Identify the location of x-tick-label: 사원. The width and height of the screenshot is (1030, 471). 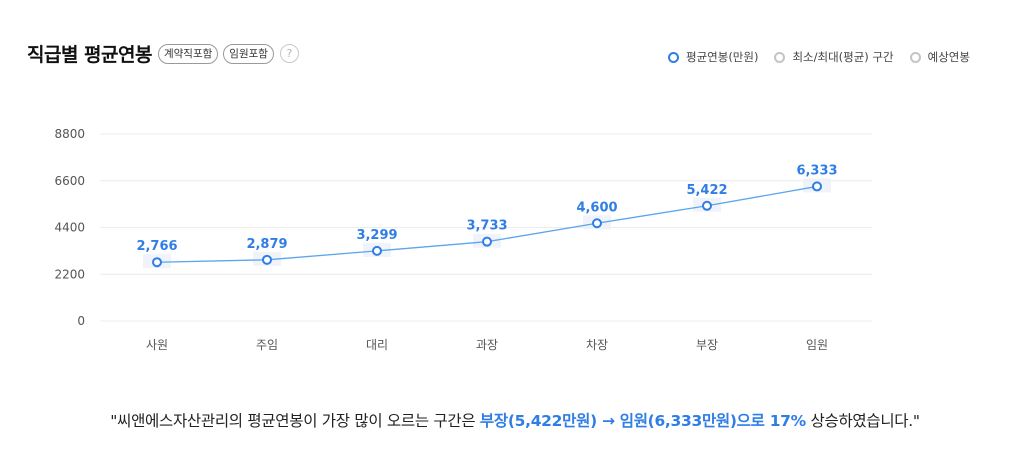
(157, 345).